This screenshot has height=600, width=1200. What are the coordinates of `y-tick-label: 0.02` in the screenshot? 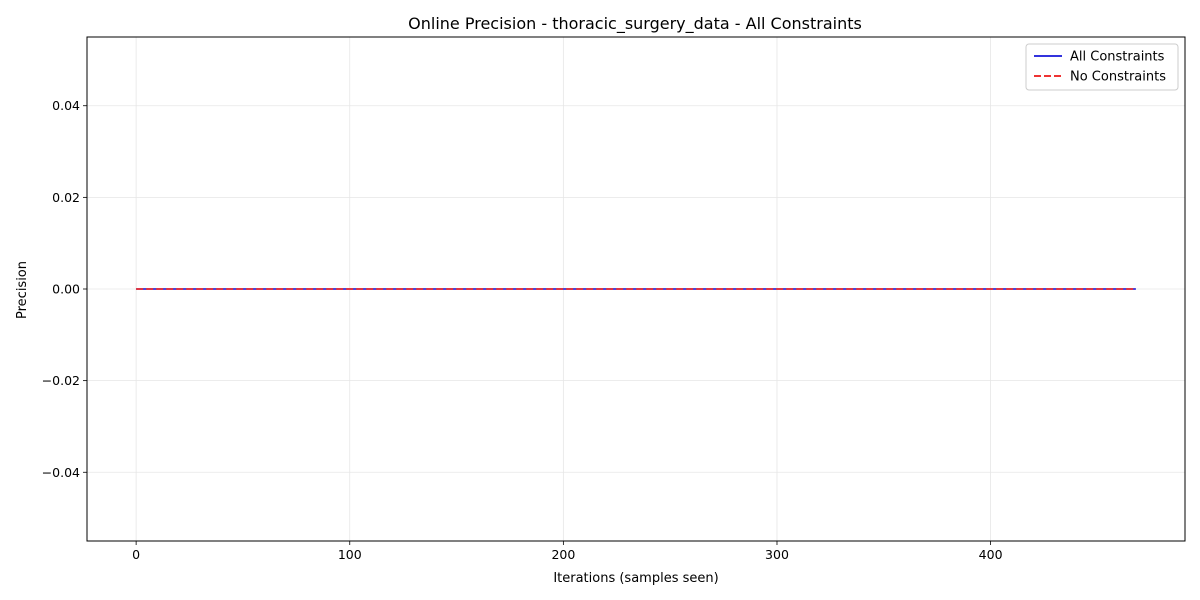 It's located at (66, 197).